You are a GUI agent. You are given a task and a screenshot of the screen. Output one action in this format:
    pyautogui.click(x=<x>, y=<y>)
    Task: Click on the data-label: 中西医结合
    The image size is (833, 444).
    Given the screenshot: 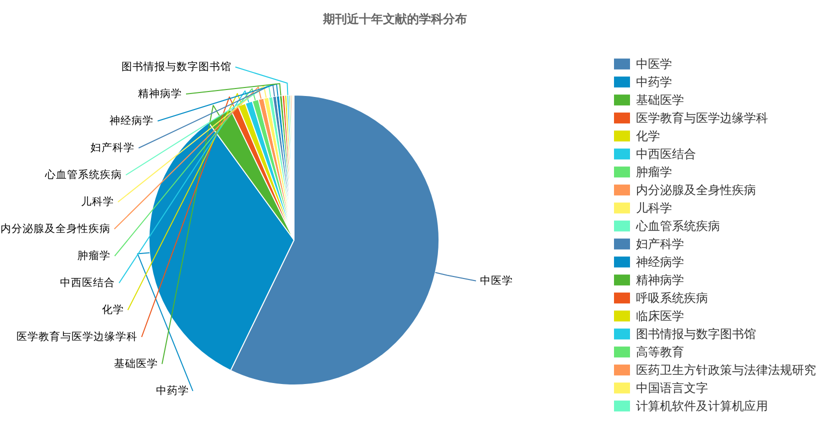 What is the action you would take?
    pyautogui.click(x=88, y=282)
    